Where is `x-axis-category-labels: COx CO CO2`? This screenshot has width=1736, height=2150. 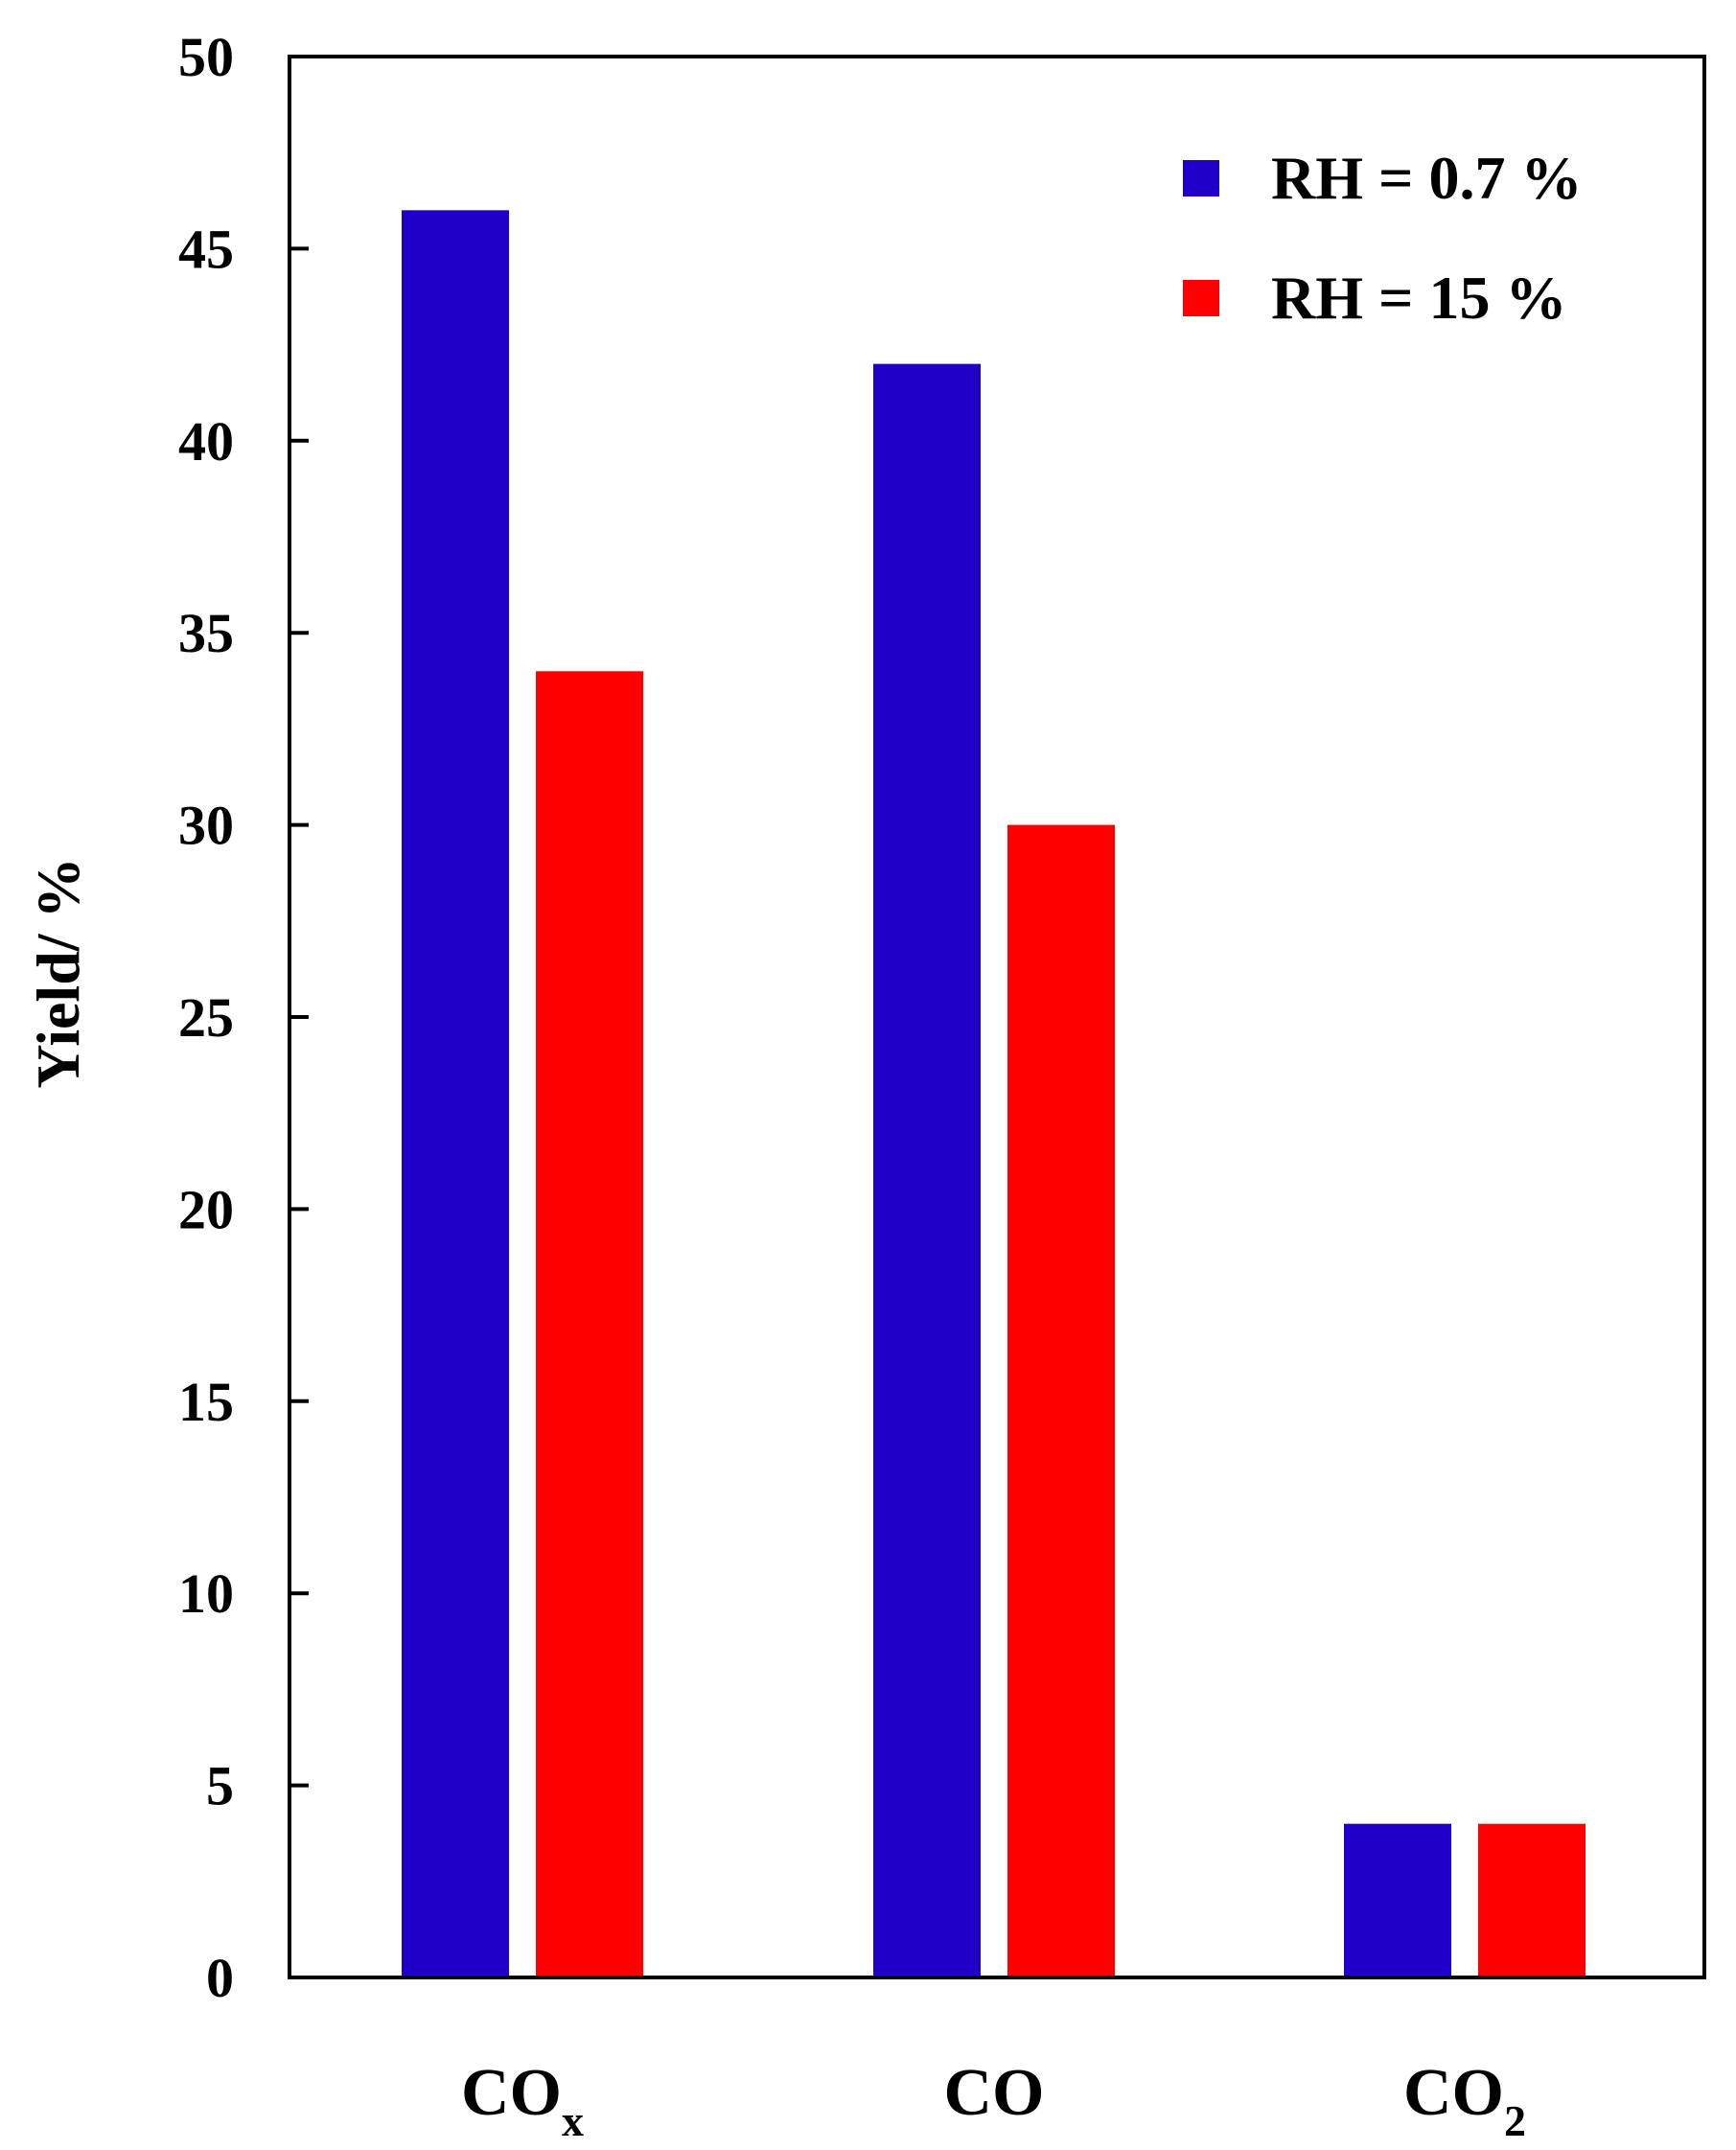
x-axis-category-labels: COx CO CO2 is located at coordinates (994, 2100).